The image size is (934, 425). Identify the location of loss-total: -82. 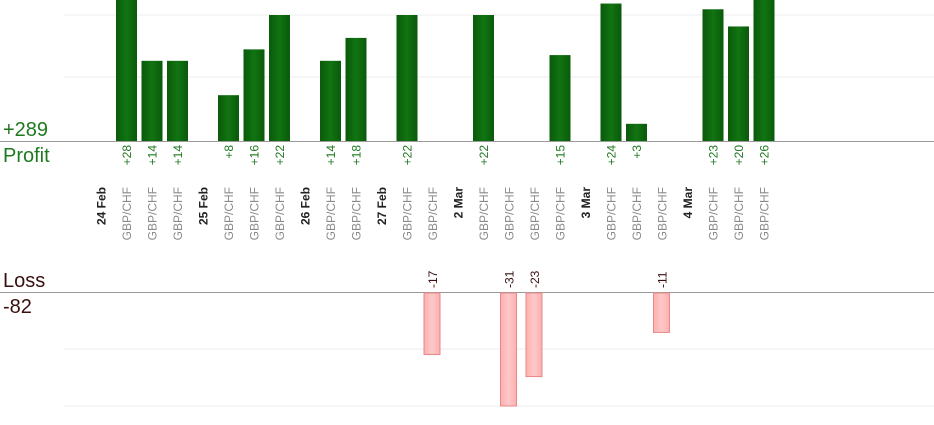
(17, 307).